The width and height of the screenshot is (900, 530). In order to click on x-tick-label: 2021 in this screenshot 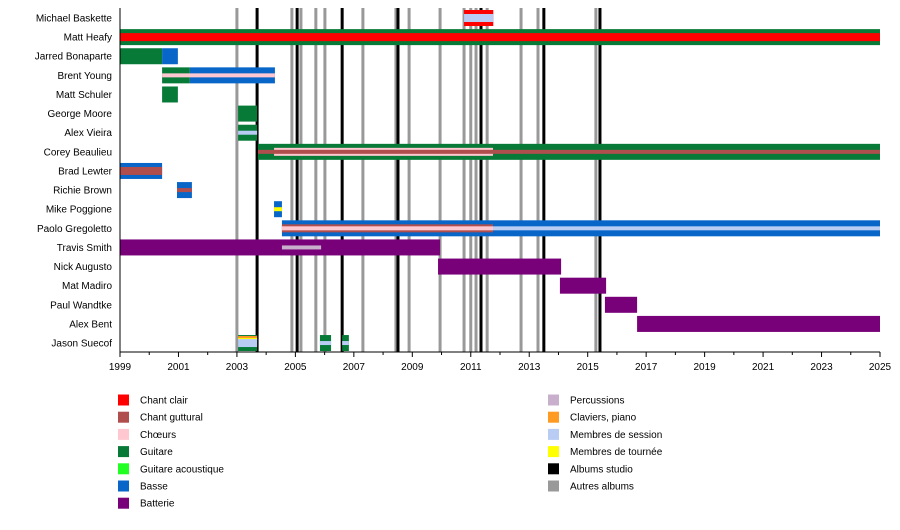, I will do `click(763, 367)`.